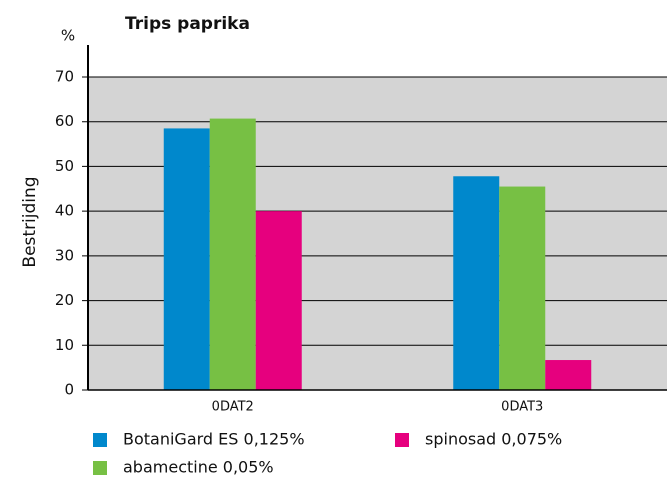 The width and height of the screenshot is (667, 483). Describe the element at coordinates (64, 300) in the screenshot. I see `y-tick-label: 20` at that location.